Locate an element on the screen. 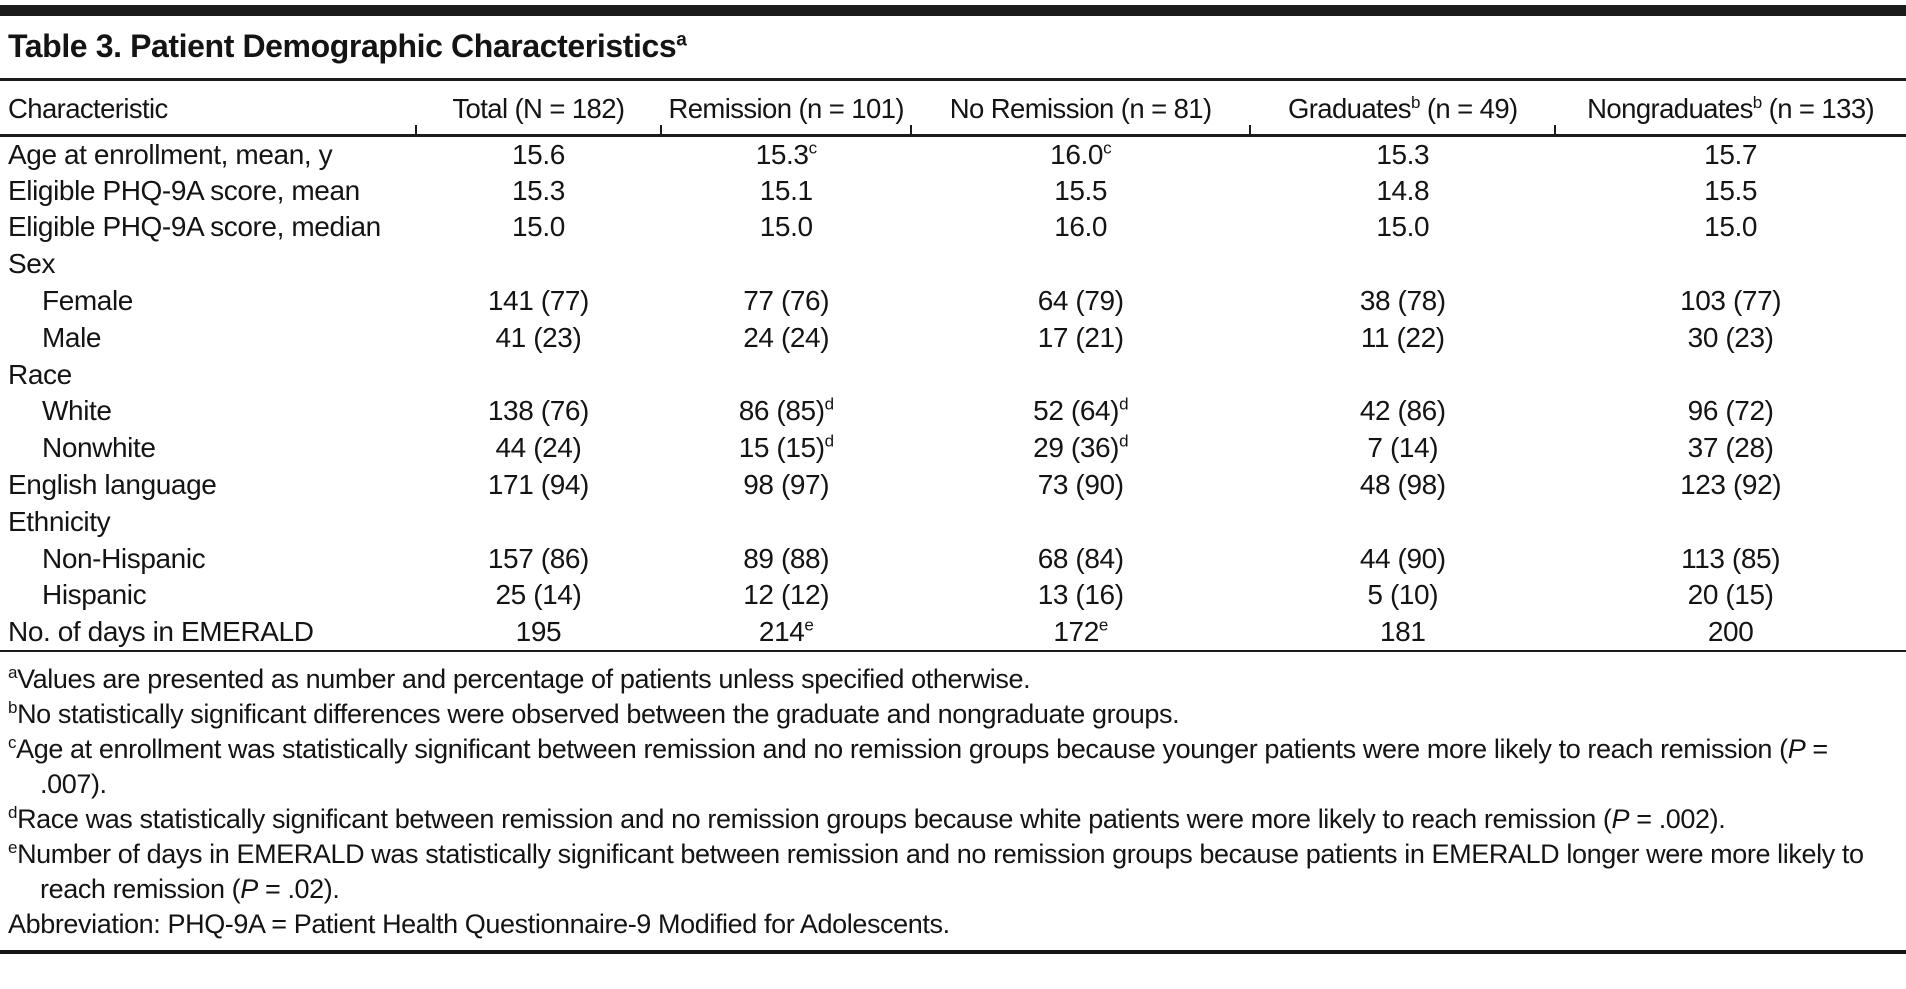  data-cell: 17 (21) is located at coordinates (1080, 337).